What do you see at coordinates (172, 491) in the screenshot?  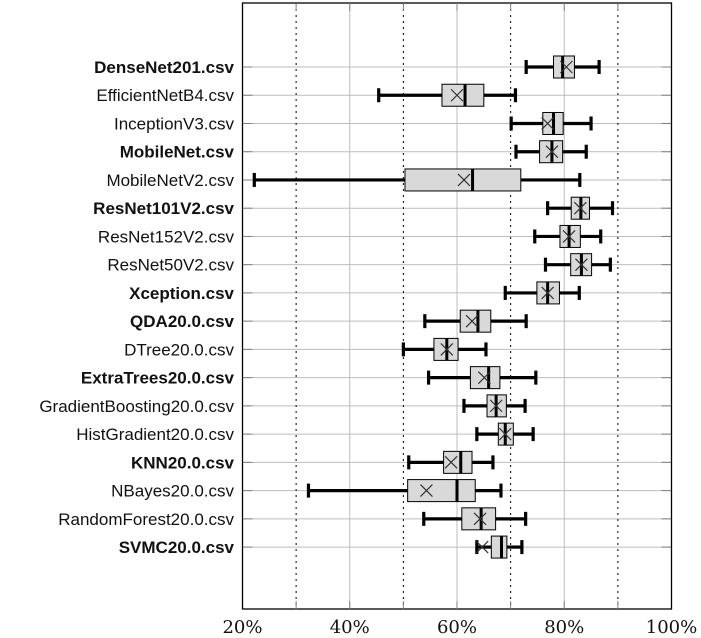 I see `y-tick-label: NBayes20.0.csv` at bounding box center [172, 491].